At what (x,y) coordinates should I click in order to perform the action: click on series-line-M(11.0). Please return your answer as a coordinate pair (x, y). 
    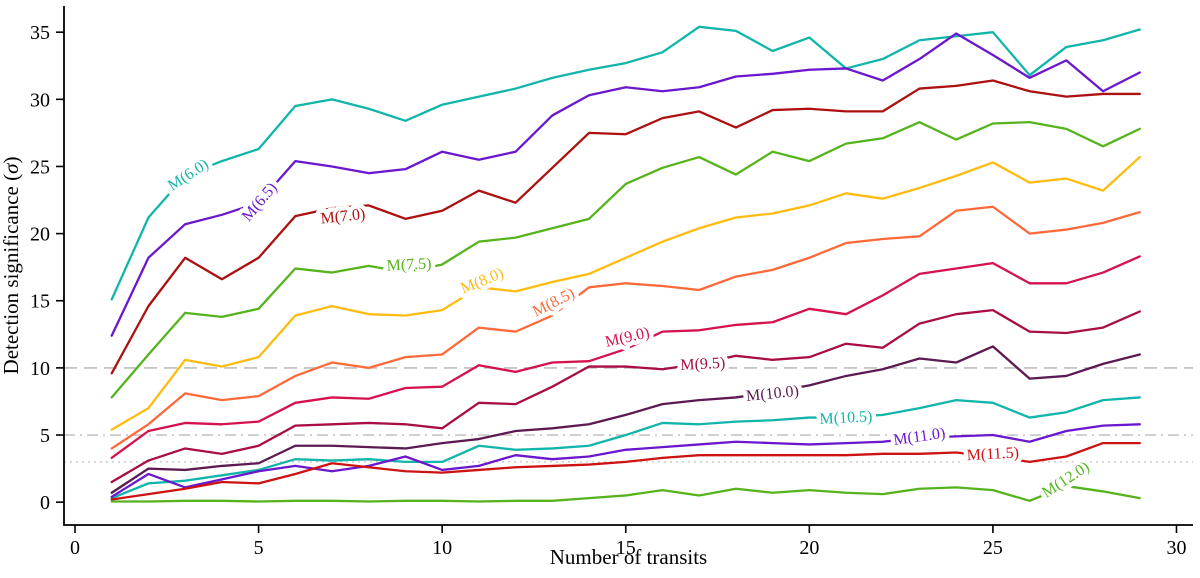
    Looking at the image, I should click on (625, 460).